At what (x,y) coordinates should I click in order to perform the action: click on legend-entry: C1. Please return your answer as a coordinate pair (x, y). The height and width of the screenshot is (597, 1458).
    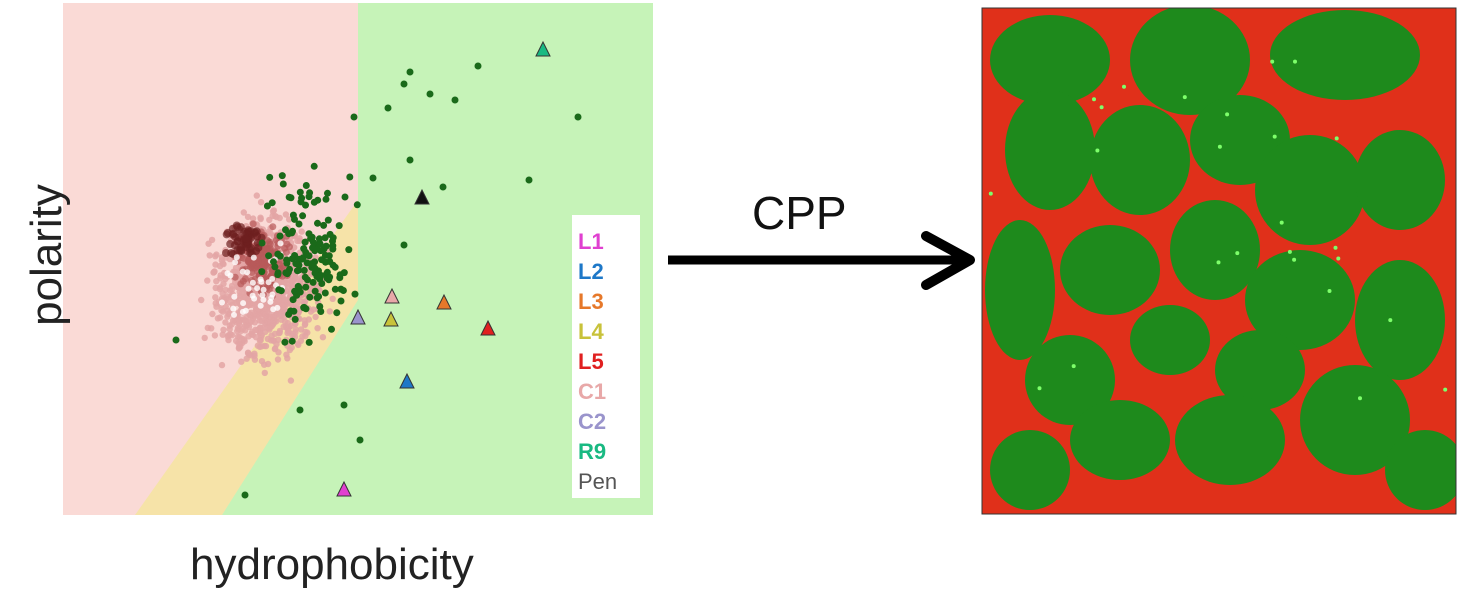
    Looking at the image, I should click on (592, 391).